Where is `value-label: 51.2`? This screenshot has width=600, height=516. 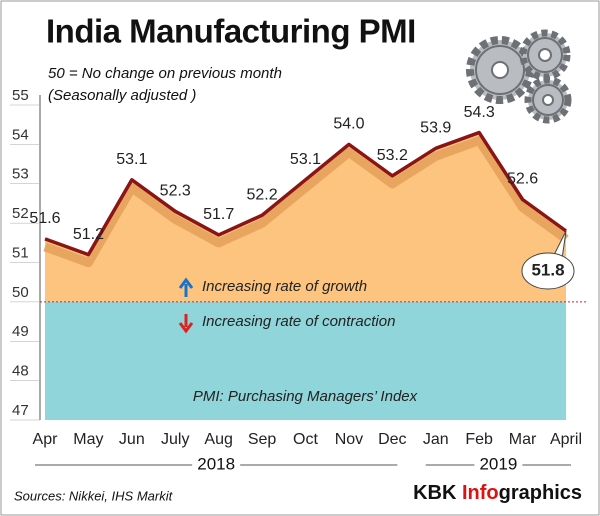
value-label: 51.2 is located at coordinates (88, 234).